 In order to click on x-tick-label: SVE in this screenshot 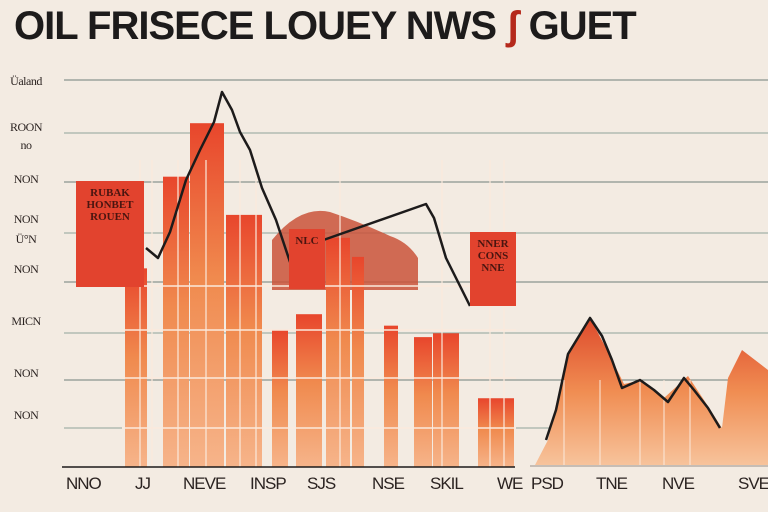, I will do `click(753, 483)`.